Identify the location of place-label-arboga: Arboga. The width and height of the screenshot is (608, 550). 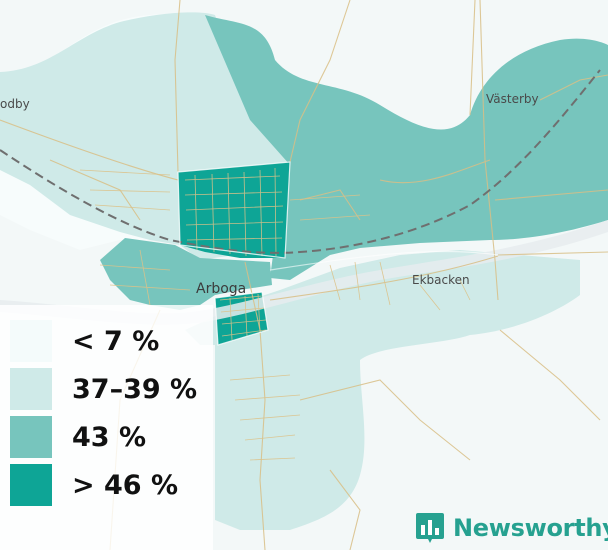
(221, 289).